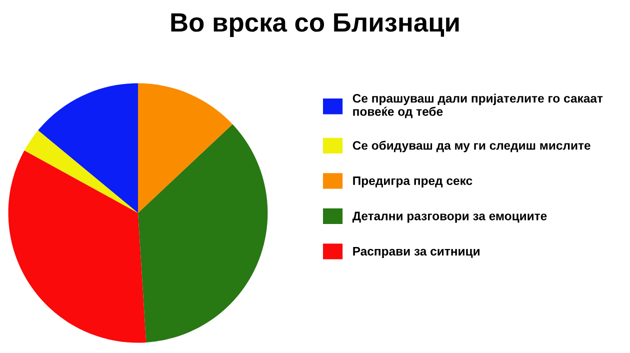  I want to click on legend-label: Се обидуваш да му ги следиш мислите, so click(471, 146).